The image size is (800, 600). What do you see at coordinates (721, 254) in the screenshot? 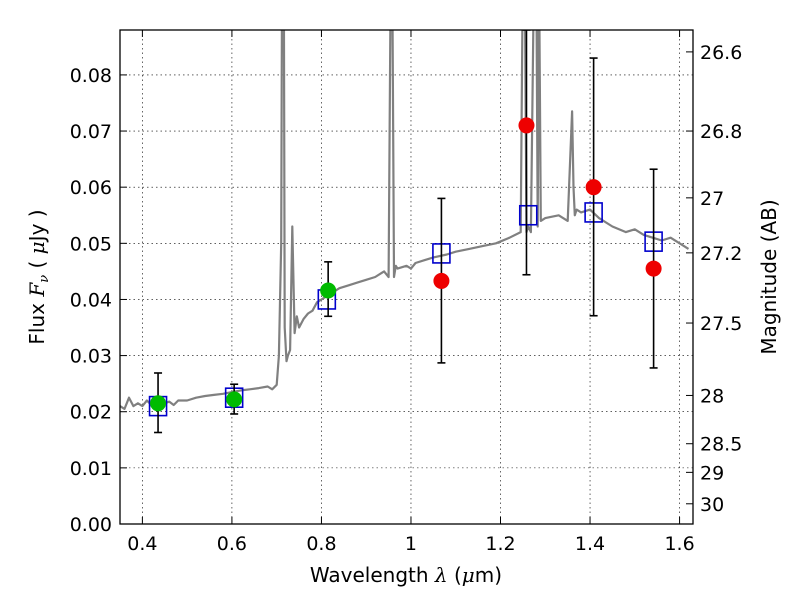
I see `y2-tick-label: 27.2` at bounding box center [721, 254].